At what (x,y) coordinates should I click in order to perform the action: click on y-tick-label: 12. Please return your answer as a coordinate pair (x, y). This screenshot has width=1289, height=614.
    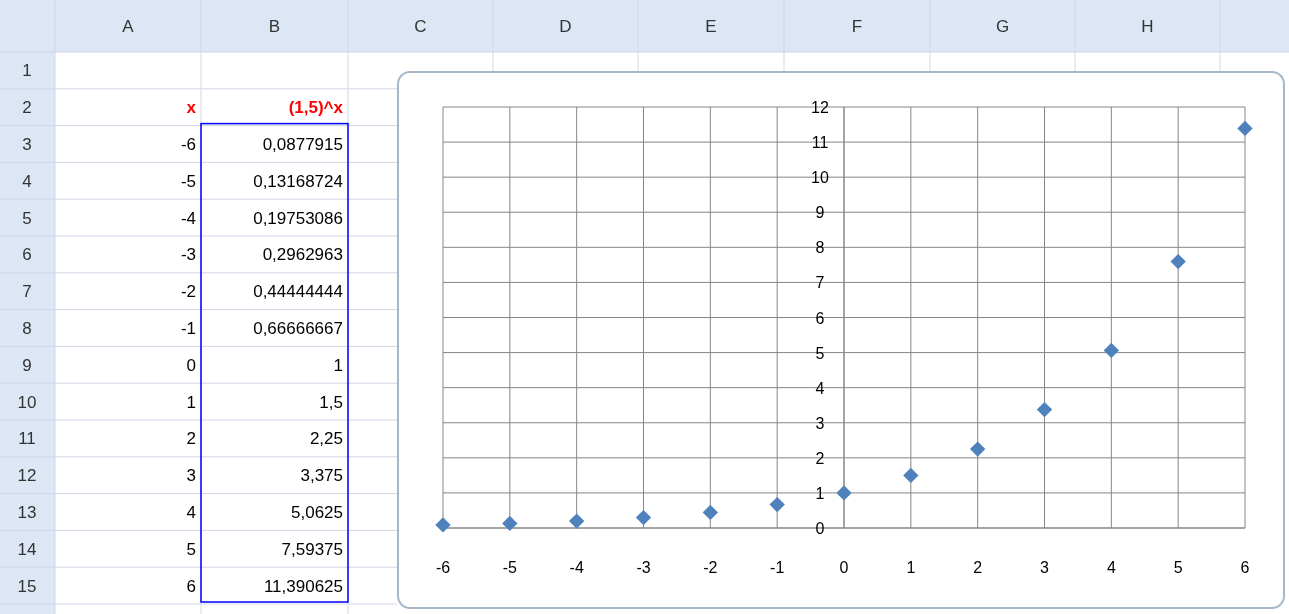
    Looking at the image, I should click on (820, 107).